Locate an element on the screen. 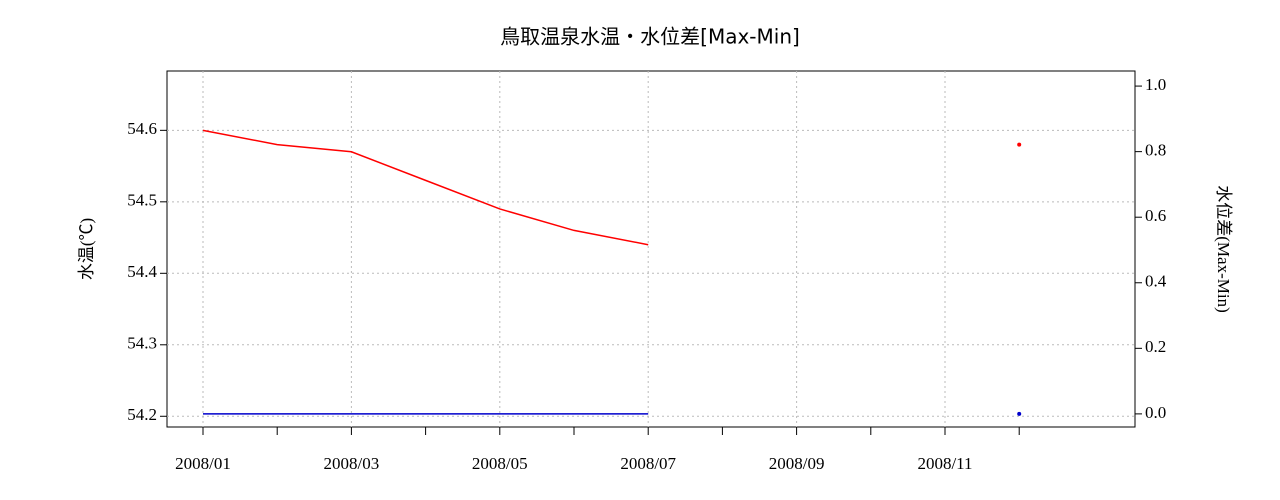 The image size is (1280, 500). y2-tick-label: 0.0 is located at coordinates (1155, 412).